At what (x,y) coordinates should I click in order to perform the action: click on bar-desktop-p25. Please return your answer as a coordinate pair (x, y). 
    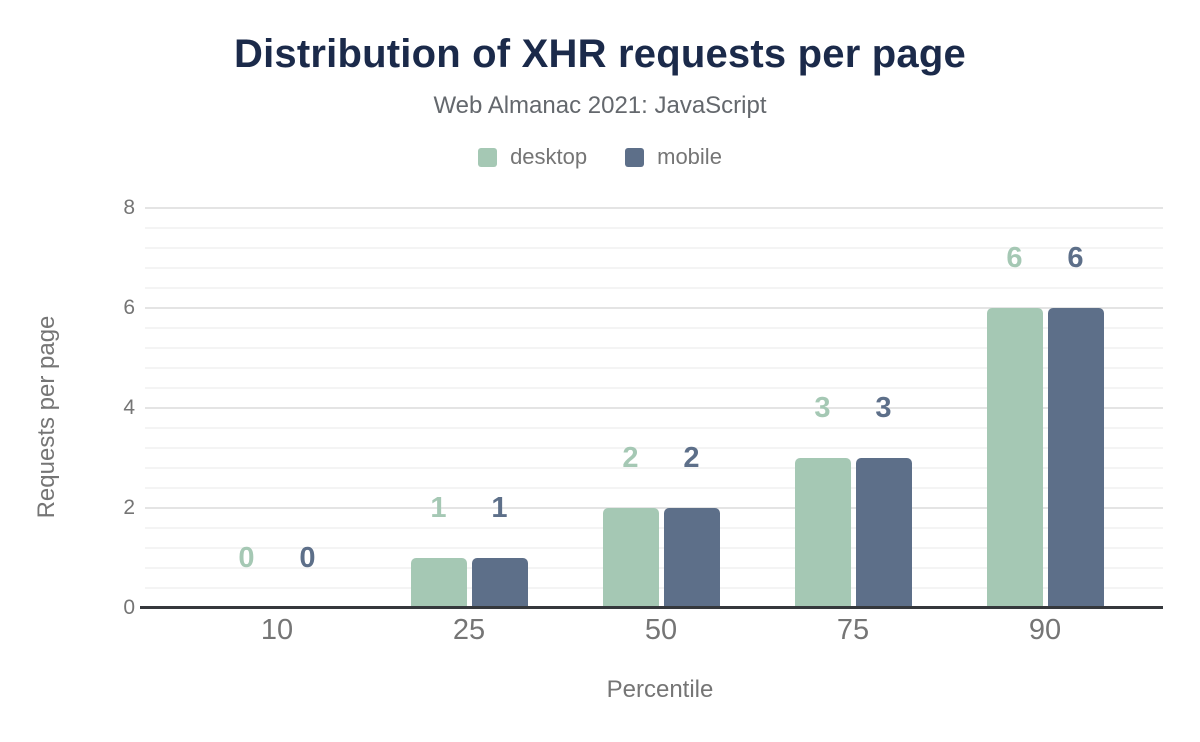
    Looking at the image, I should click on (438, 583).